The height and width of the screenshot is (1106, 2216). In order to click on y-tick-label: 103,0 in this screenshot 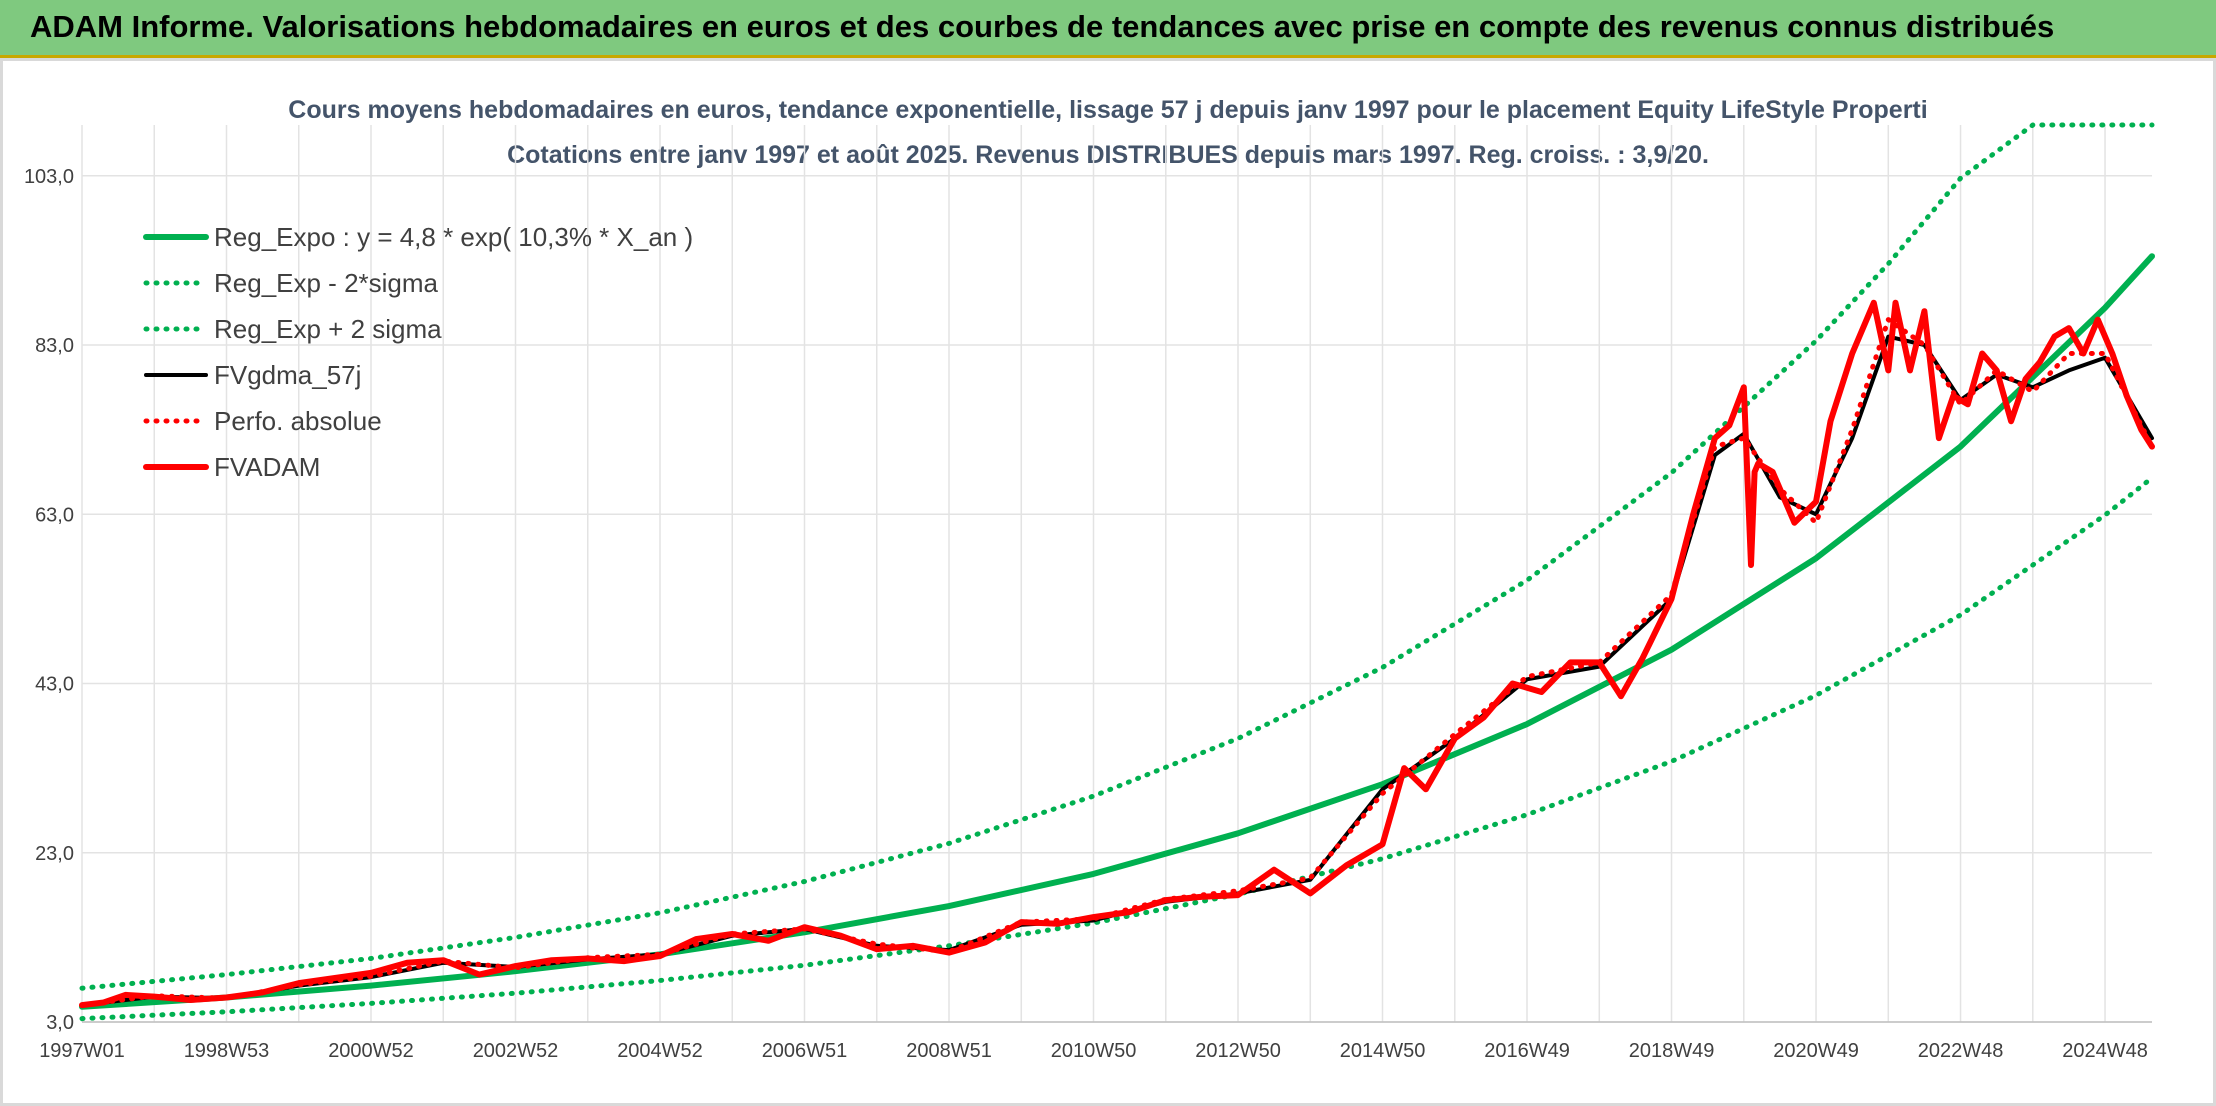, I will do `click(49, 177)`.